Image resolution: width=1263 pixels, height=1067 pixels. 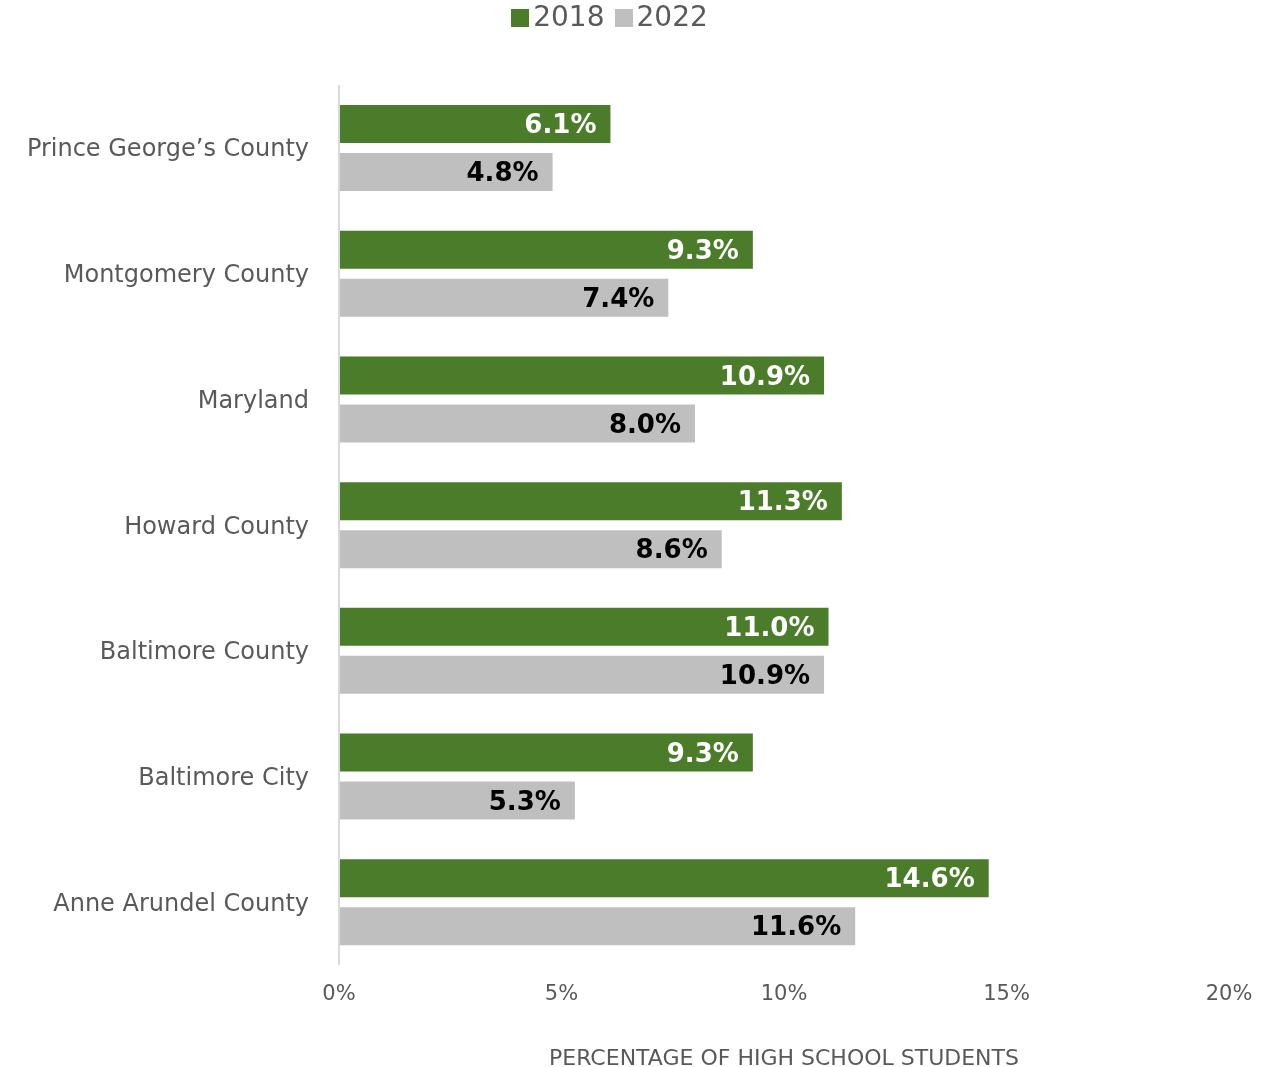 What do you see at coordinates (253, 399) in the screenshot?
I see `y-tick-label: Maryland` at bounding box center [253, 399].